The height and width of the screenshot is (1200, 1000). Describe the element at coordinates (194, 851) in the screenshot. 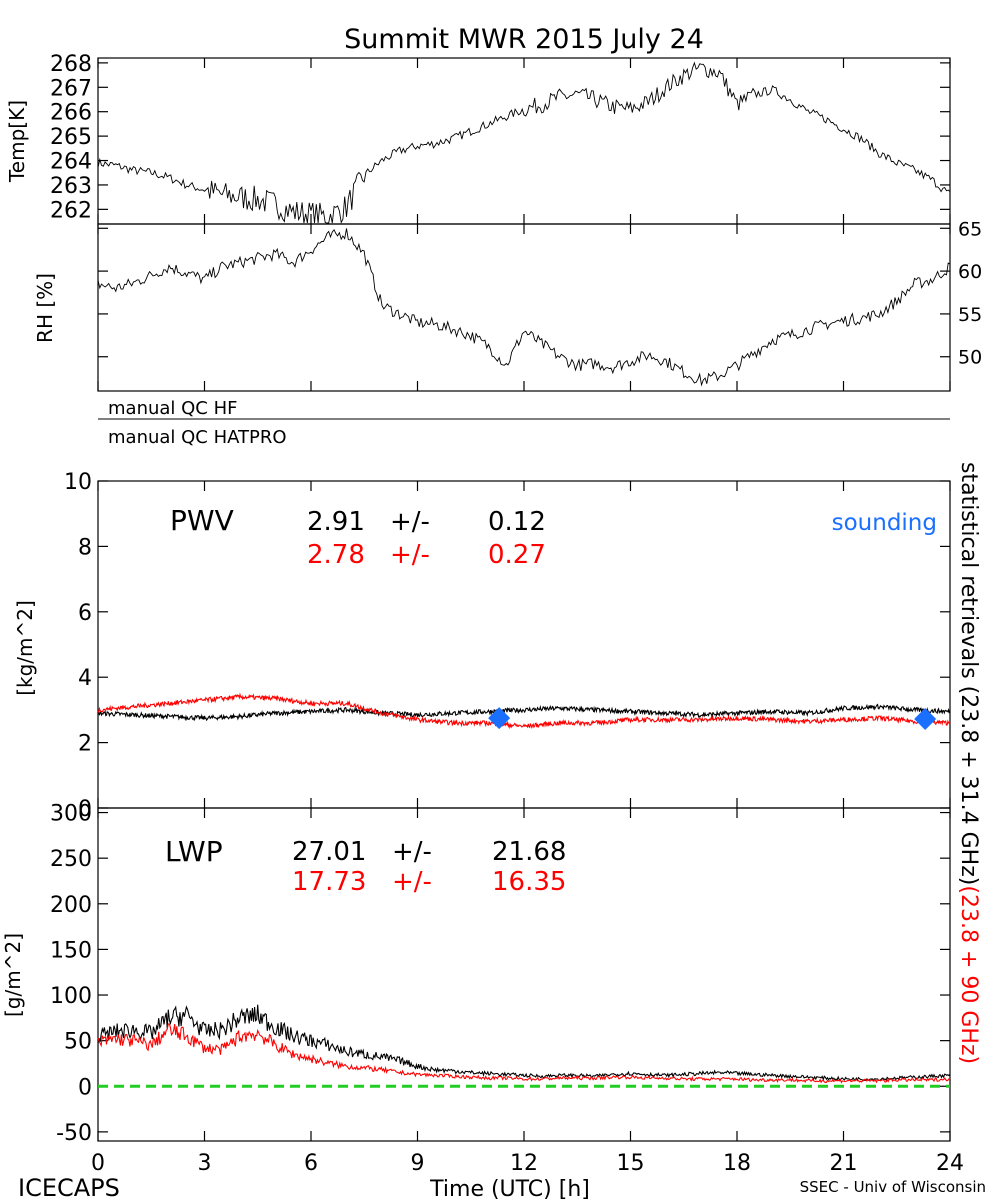

I see `lwp-panel-label: LWP` at that location.